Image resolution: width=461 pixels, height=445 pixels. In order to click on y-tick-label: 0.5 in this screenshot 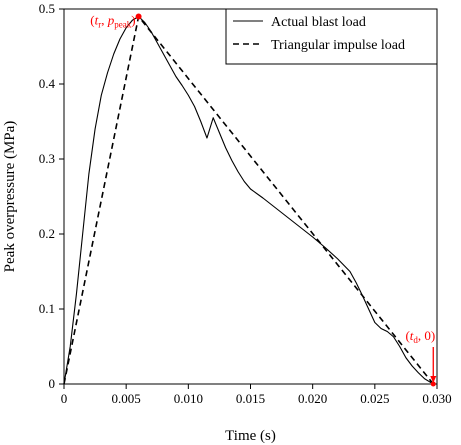, I will do `click(47, 8)`.